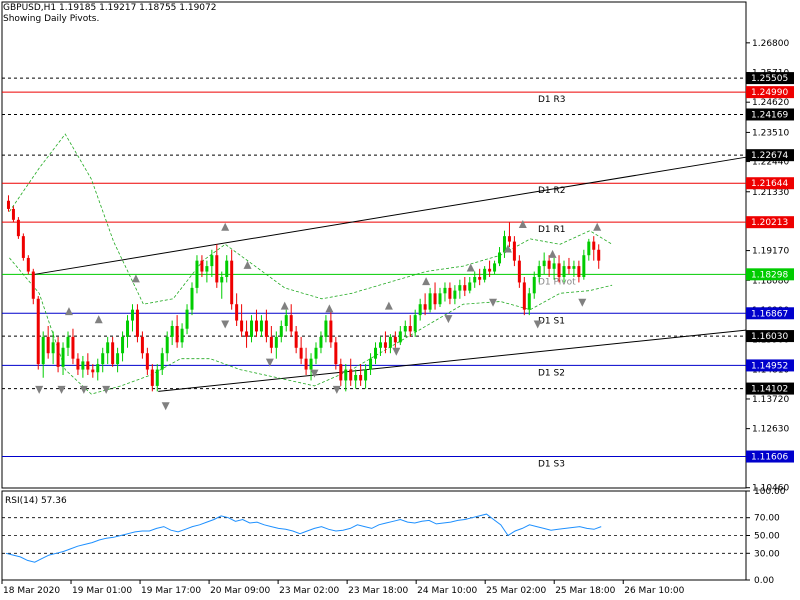  I want to click on price-badge-text: 1.24990, so click(769, 93).